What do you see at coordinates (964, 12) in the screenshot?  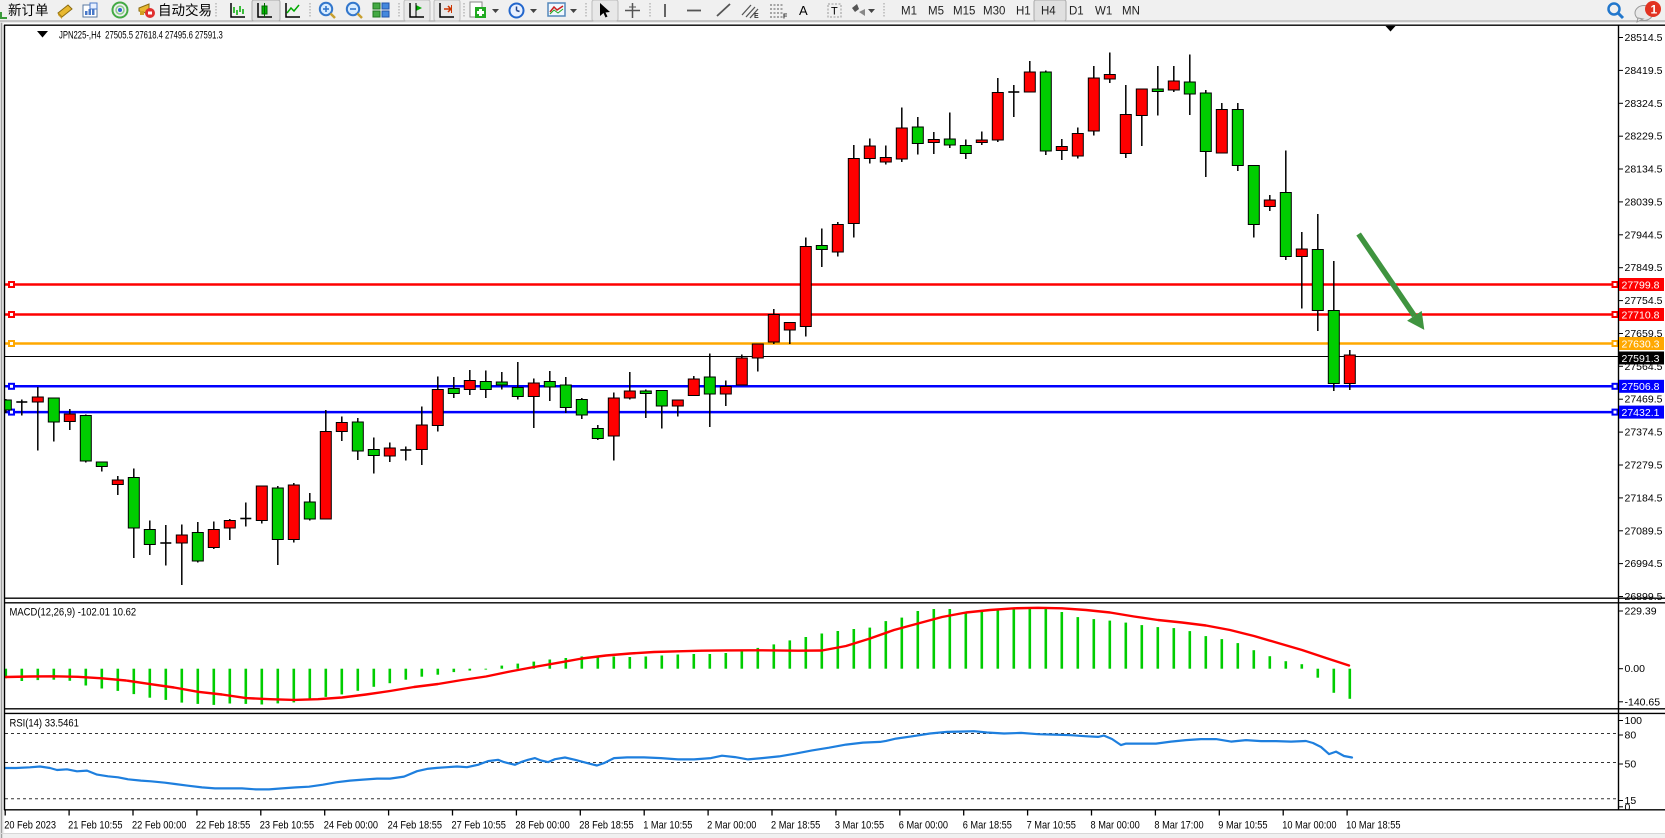 I see `svg-text: M15` at bounding box center [964, 12].